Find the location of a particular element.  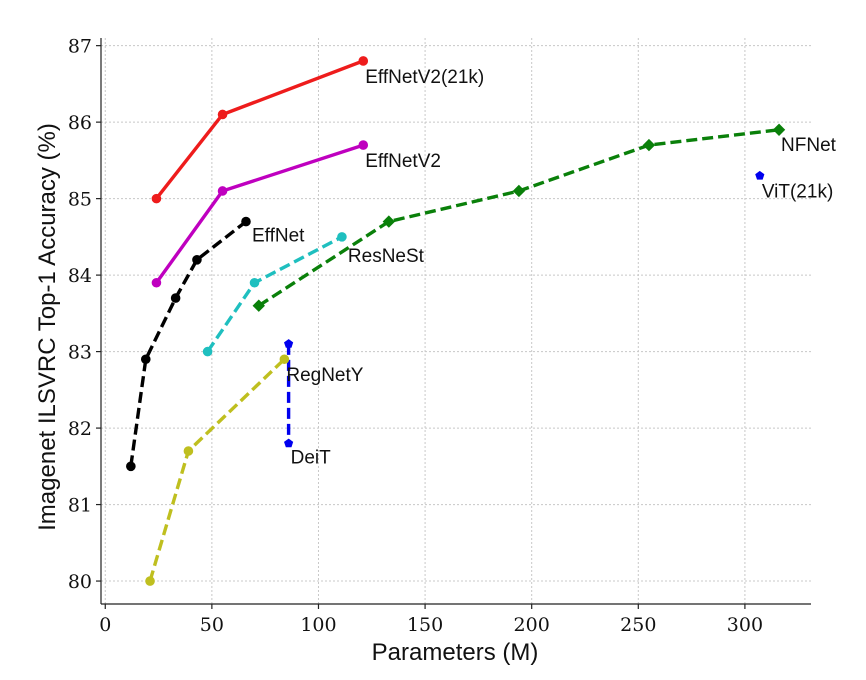

y-tick-label: 83 is located at coordinates (80, 353).